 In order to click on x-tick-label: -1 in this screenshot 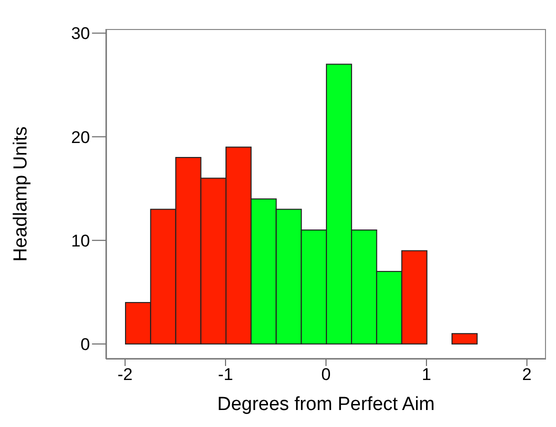, I will do `click(226, 374)`.